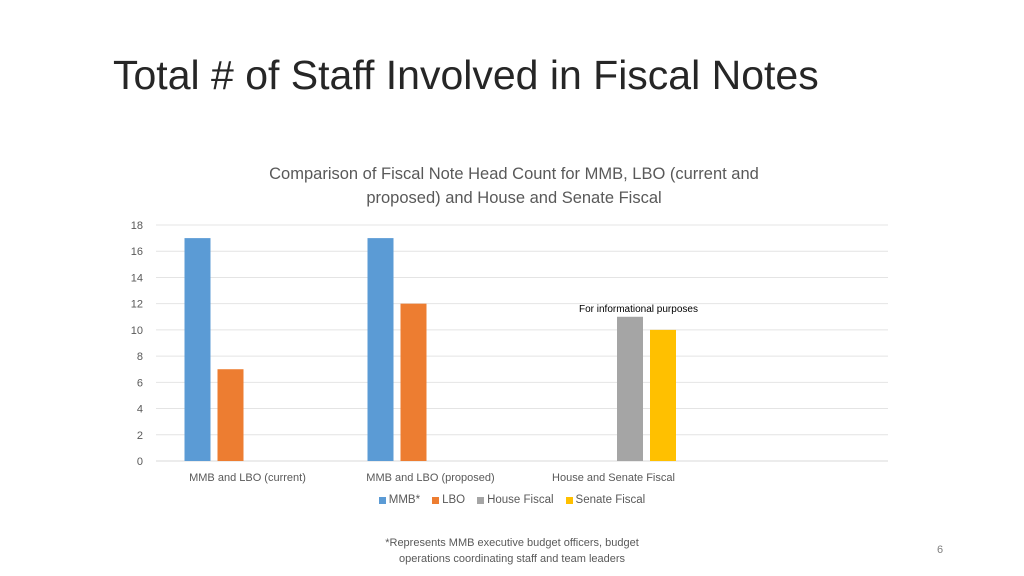  Describe the element at coordinates (140, 383) in the screenshot. I see `y-tick-label: 6` at that location.